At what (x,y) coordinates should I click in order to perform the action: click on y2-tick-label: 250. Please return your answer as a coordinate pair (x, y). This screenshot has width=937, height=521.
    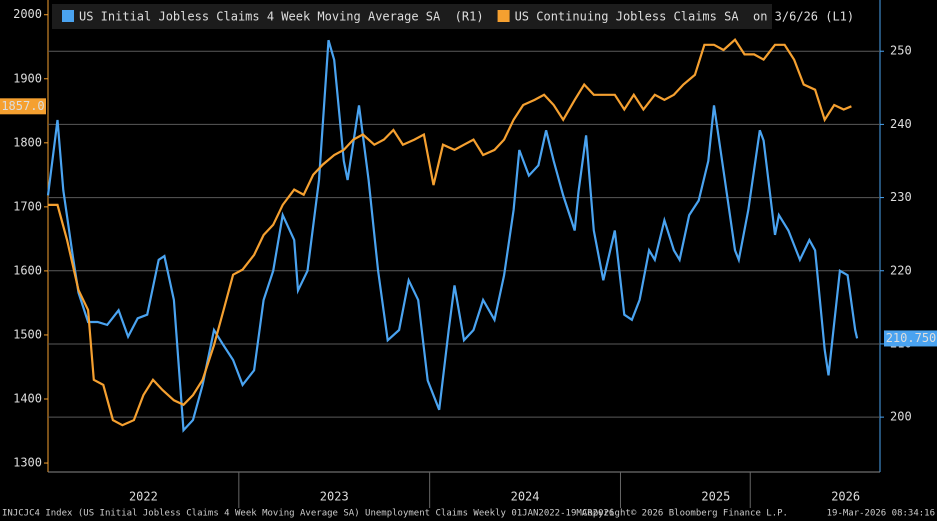
    Looking at the image, I should click on (901, 51).